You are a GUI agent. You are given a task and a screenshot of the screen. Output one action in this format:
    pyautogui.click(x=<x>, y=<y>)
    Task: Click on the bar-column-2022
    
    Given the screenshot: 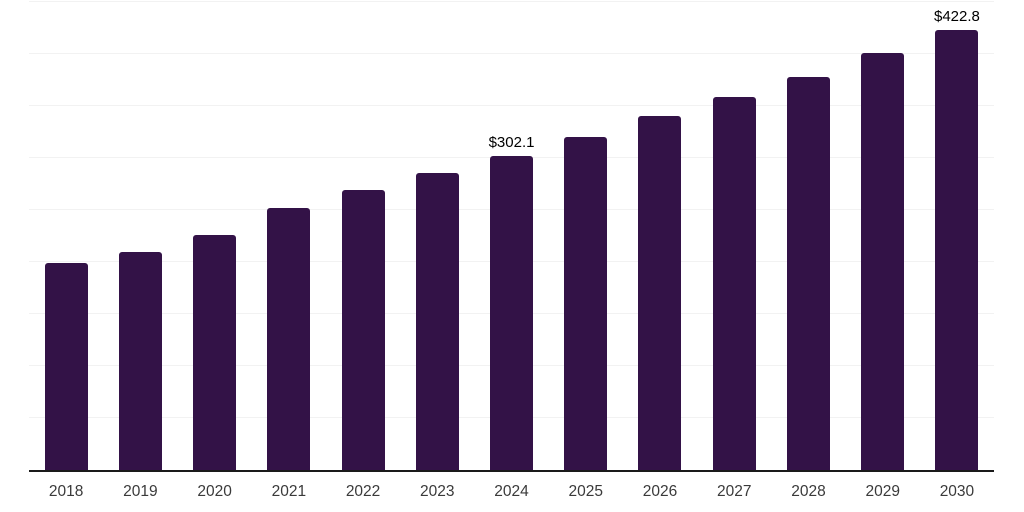 What is the action you would take?
    pyautogui.click(x=363, y=235)
    